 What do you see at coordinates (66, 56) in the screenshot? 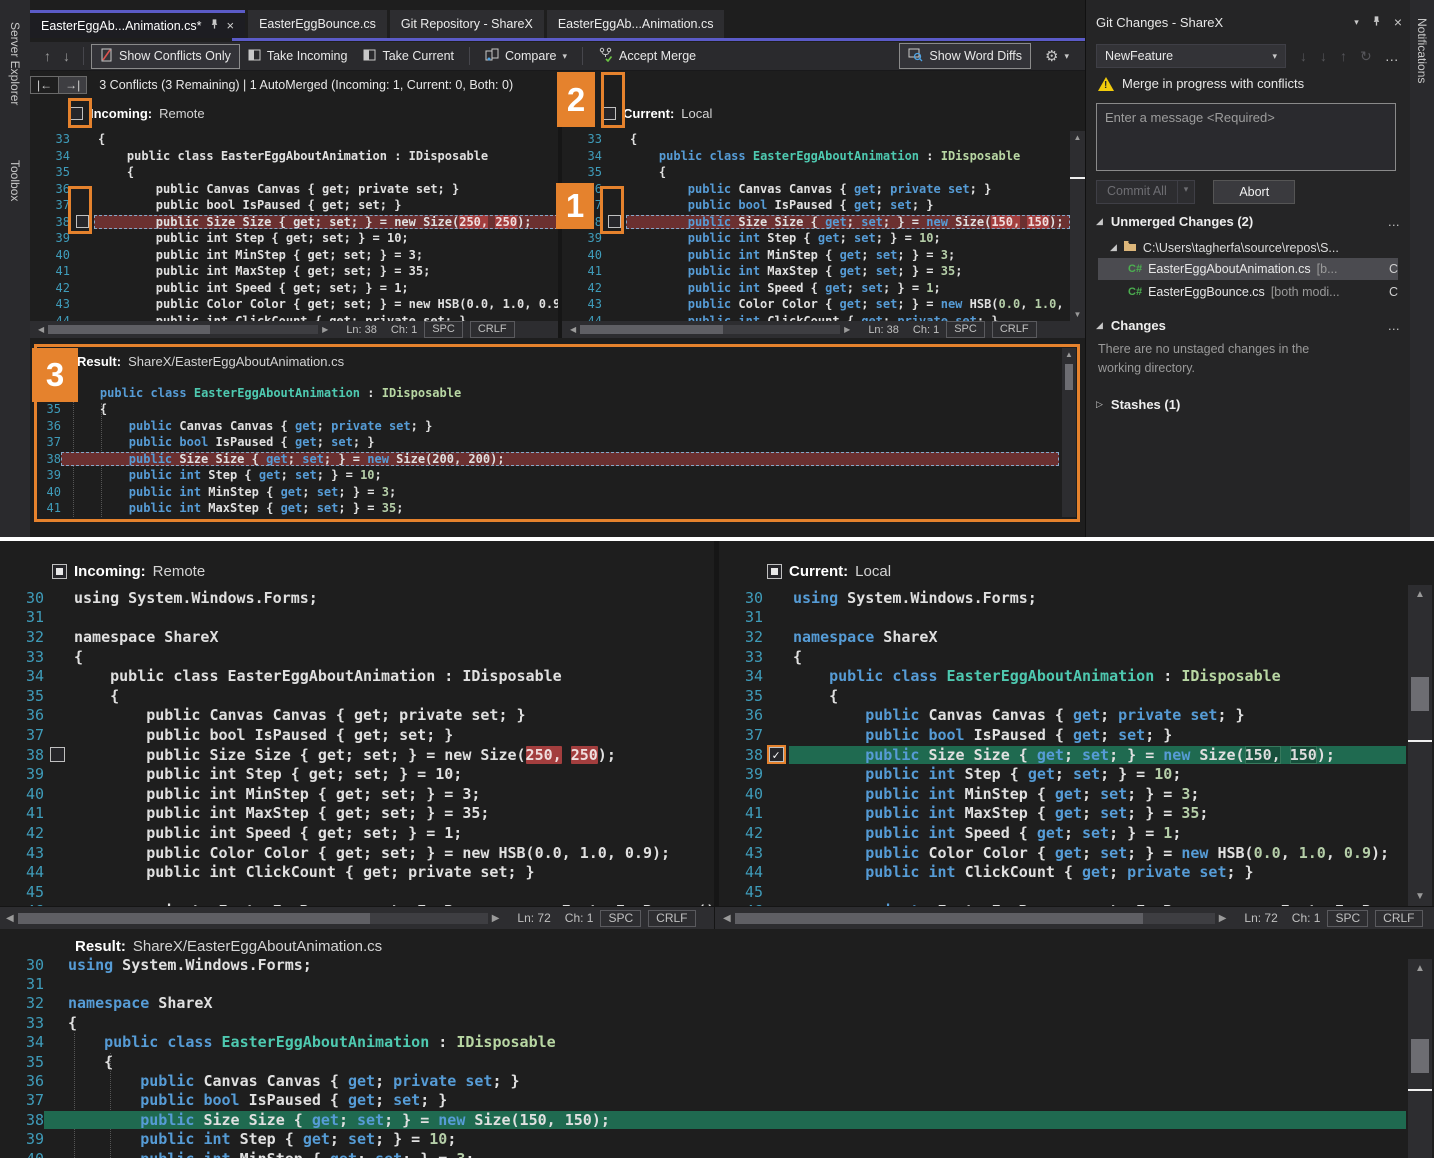
I see `next-conflict-button: ↓` at bounding box center [66, 56].